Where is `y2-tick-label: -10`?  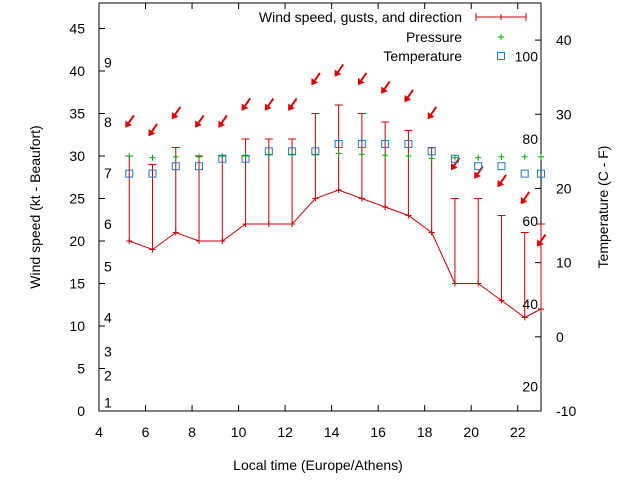
y2-tick-label: -10 is located at coordinates (566, 411).